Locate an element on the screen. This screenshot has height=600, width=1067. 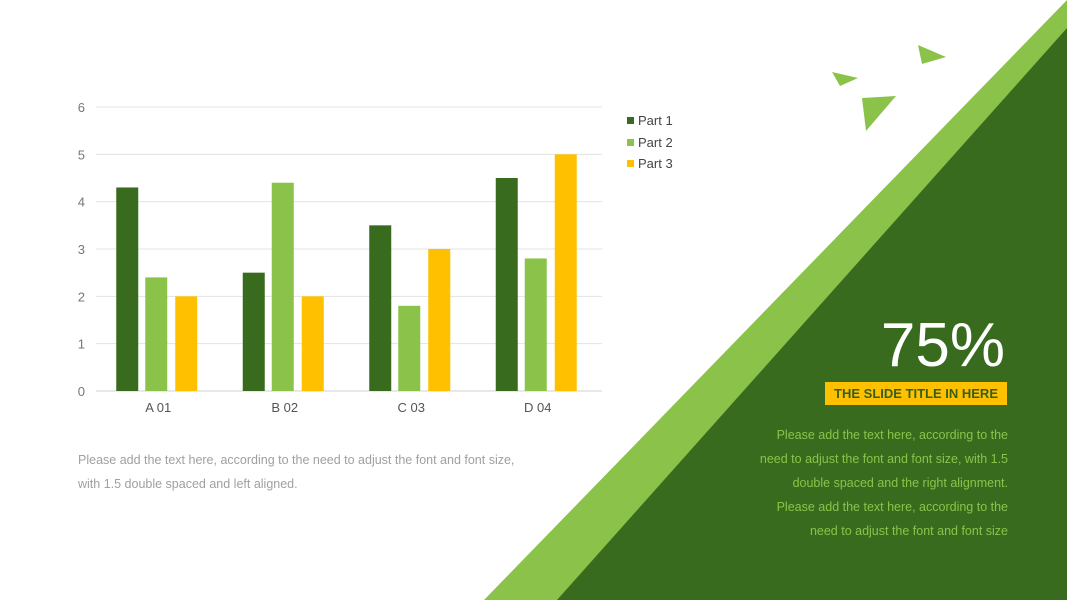
x-tick-label: D 04 is located at coordinates (537, 407).